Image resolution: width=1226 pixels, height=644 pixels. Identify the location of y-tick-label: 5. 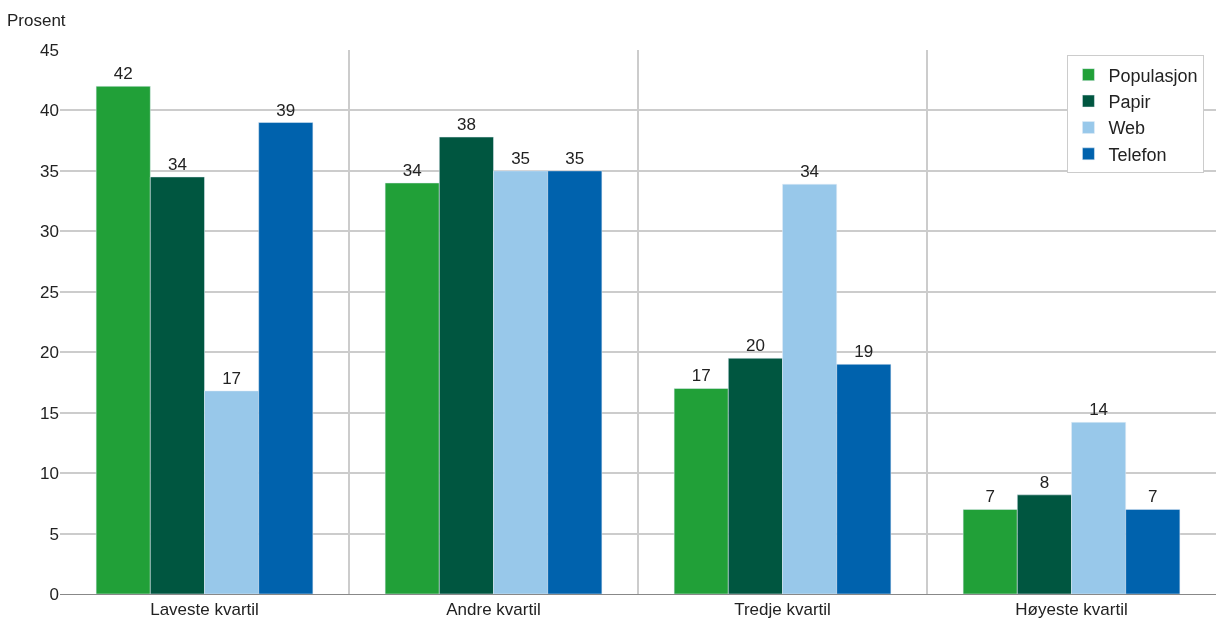
(54, 534).